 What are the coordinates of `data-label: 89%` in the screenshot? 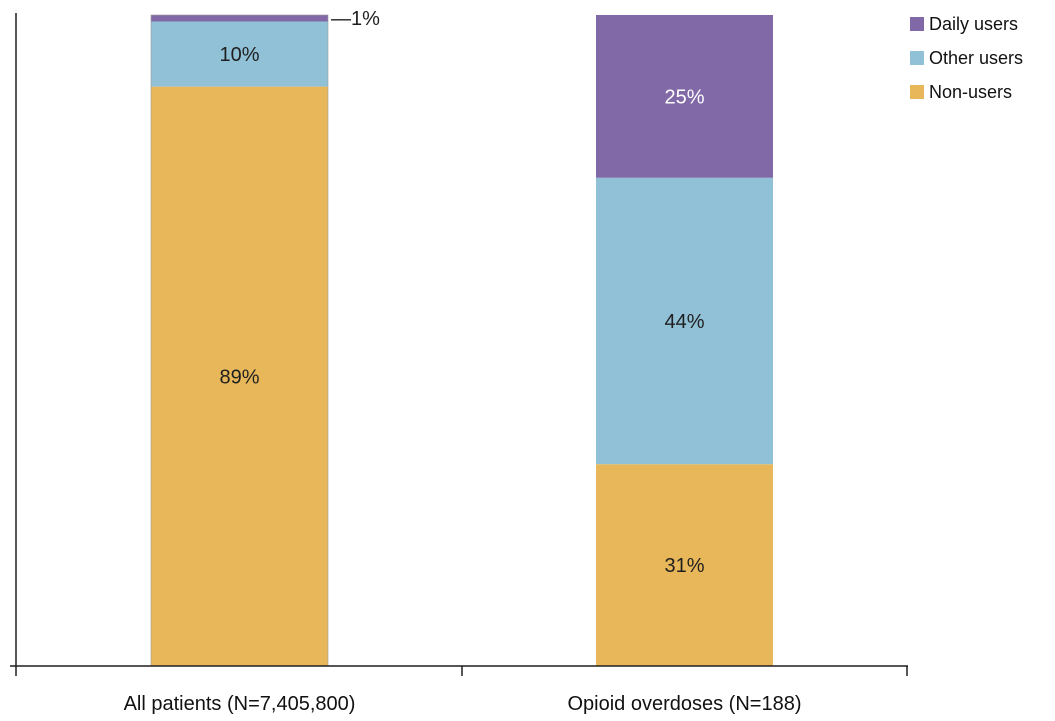 It's located at (239, 377).